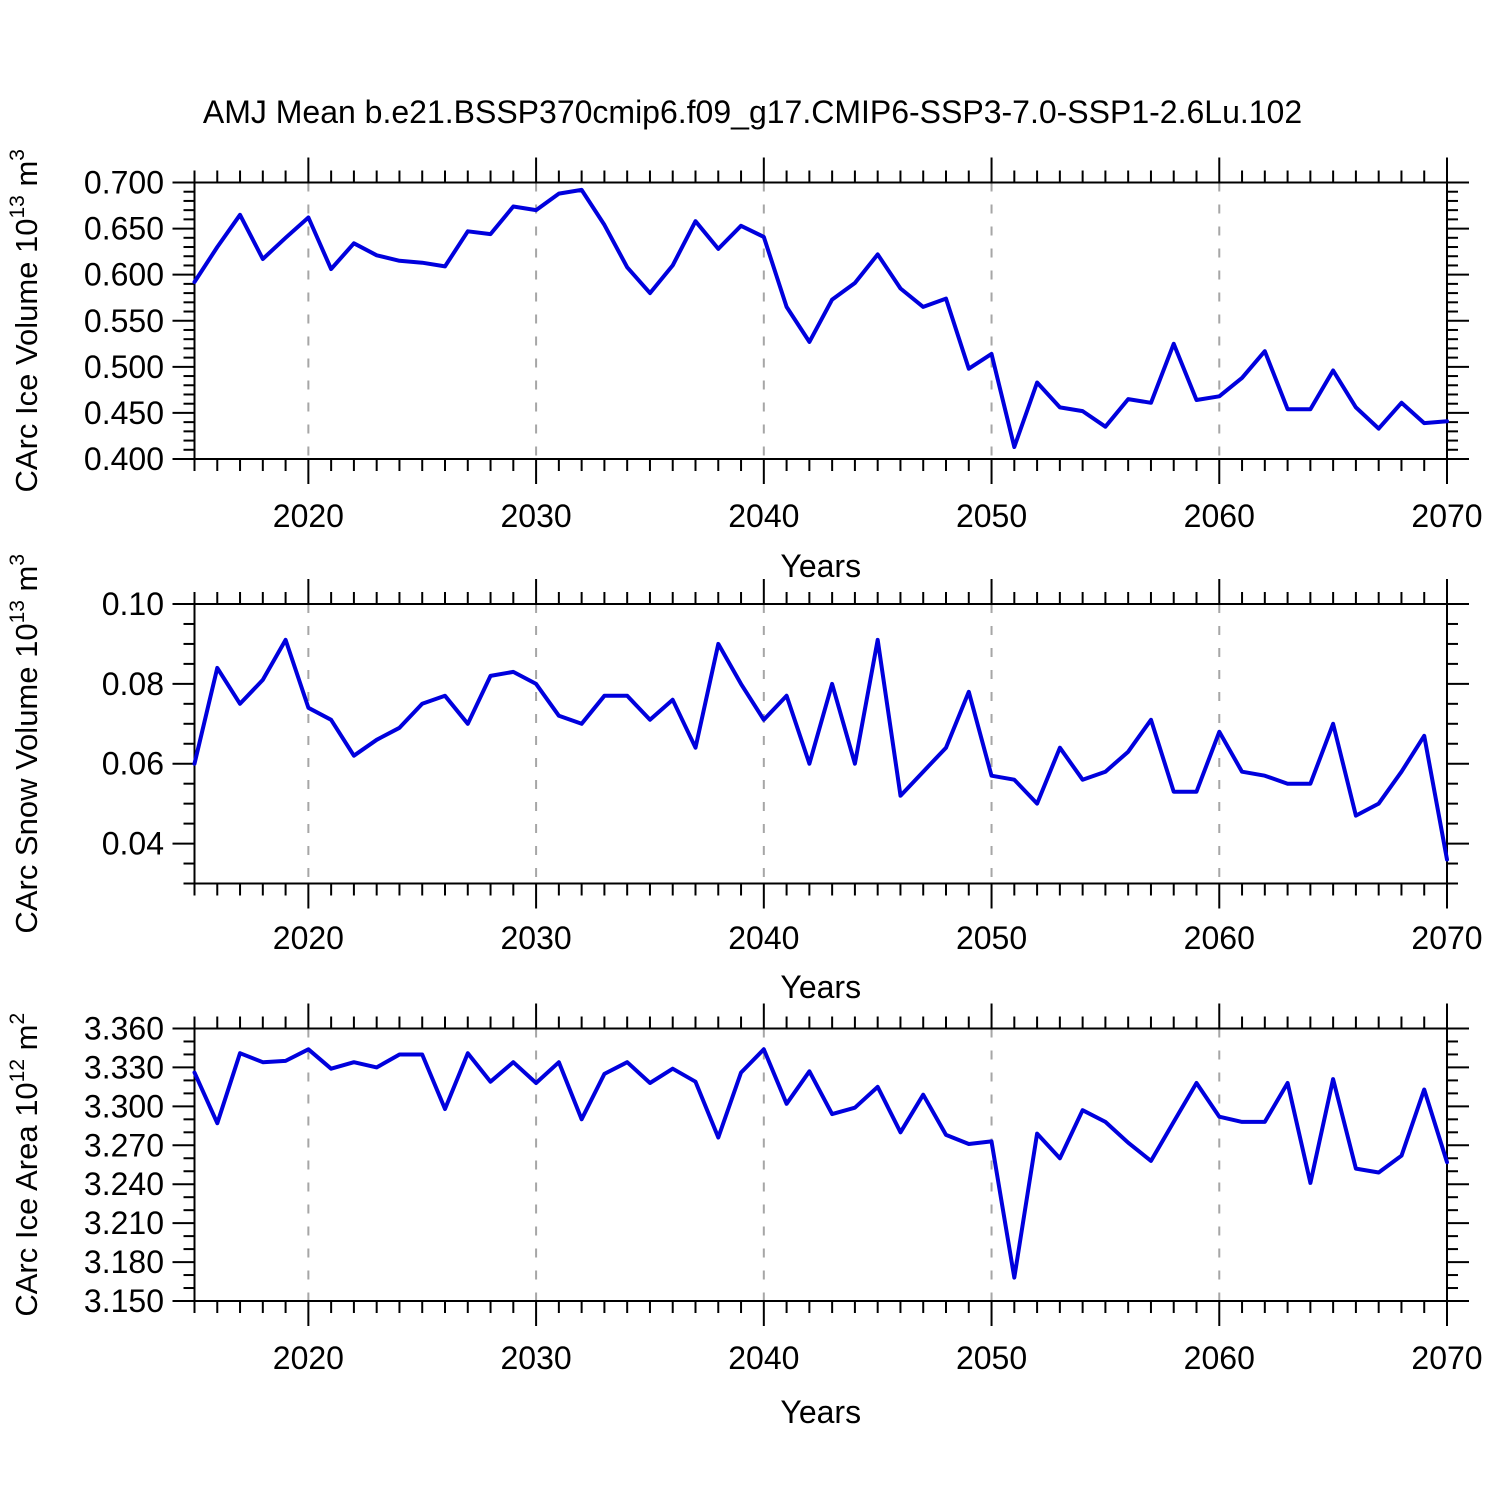 This screenshot has width=1500, height=1500. I want to click on y-tick-label: 0.700, so click(124, 183).